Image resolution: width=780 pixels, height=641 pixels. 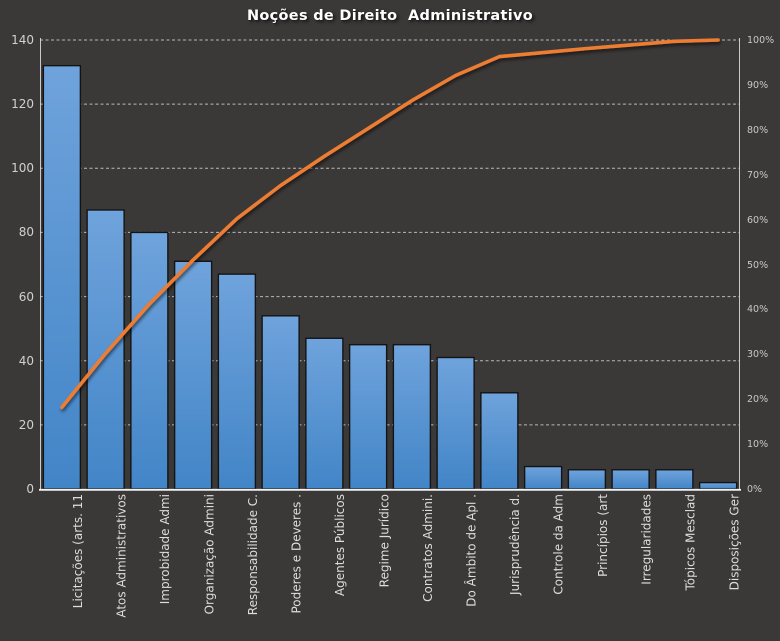 I want to click on category-tick-label: Licitações (arts. 11, so click(x=69, y=567).